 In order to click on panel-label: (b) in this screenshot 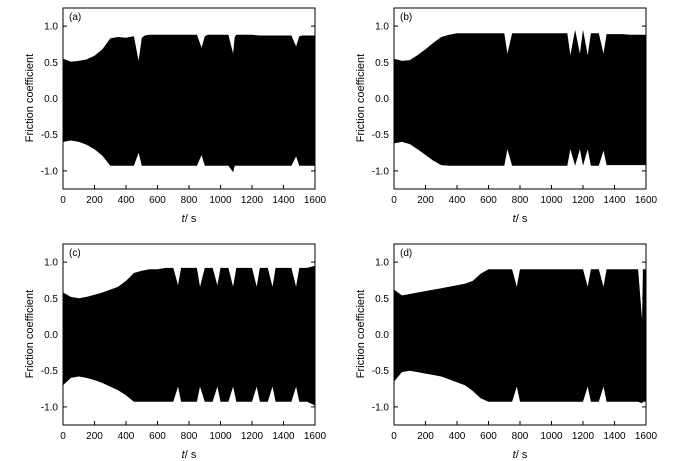, I will do `click(406, 17)`.